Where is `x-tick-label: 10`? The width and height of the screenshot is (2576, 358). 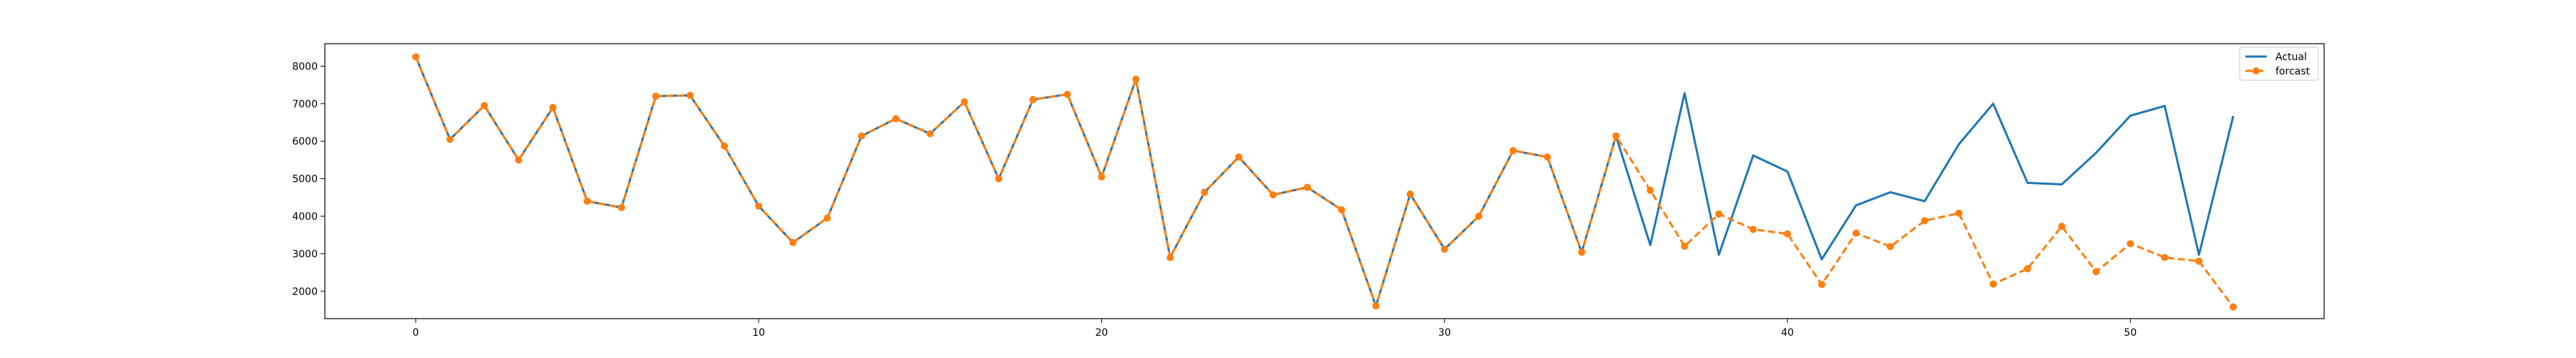 x-tick-label: 10 is located at coordinates (758, 333).